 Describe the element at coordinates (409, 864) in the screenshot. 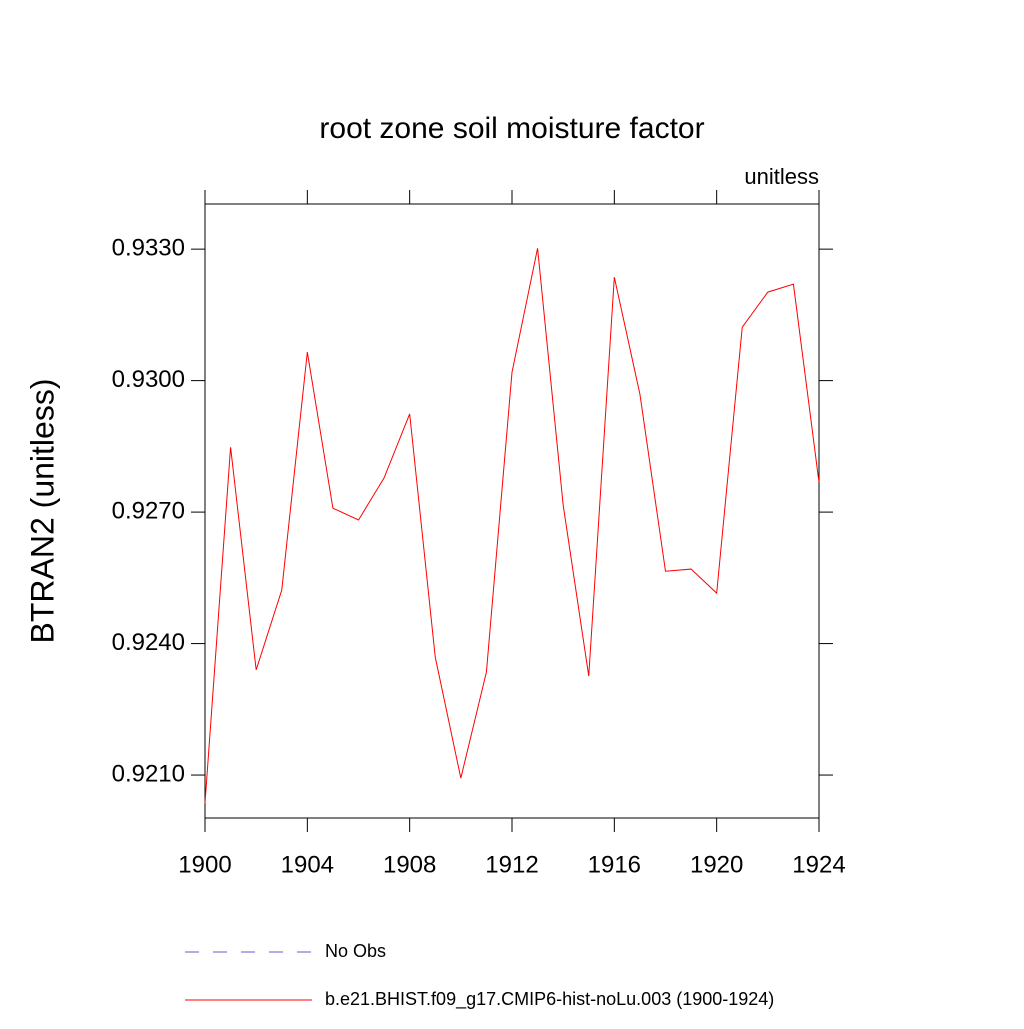

I see `x-tick-label: 1908` at that location.